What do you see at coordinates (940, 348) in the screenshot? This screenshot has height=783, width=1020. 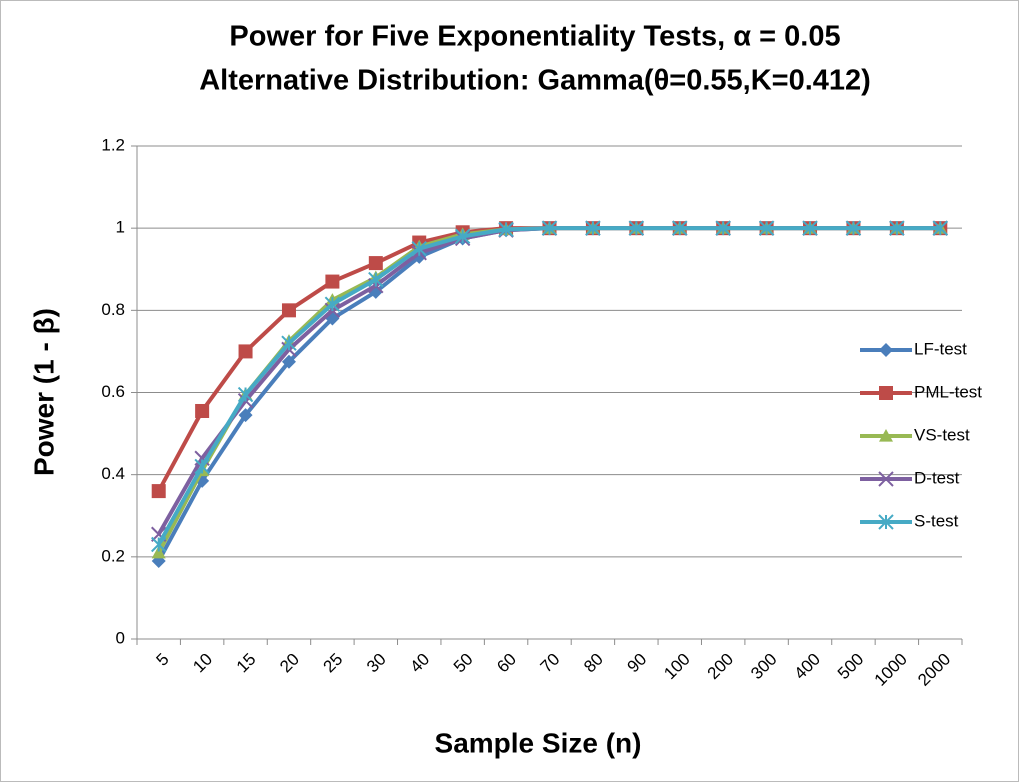 I see `legend-label: LF-test` at bounding box center [940, 348].